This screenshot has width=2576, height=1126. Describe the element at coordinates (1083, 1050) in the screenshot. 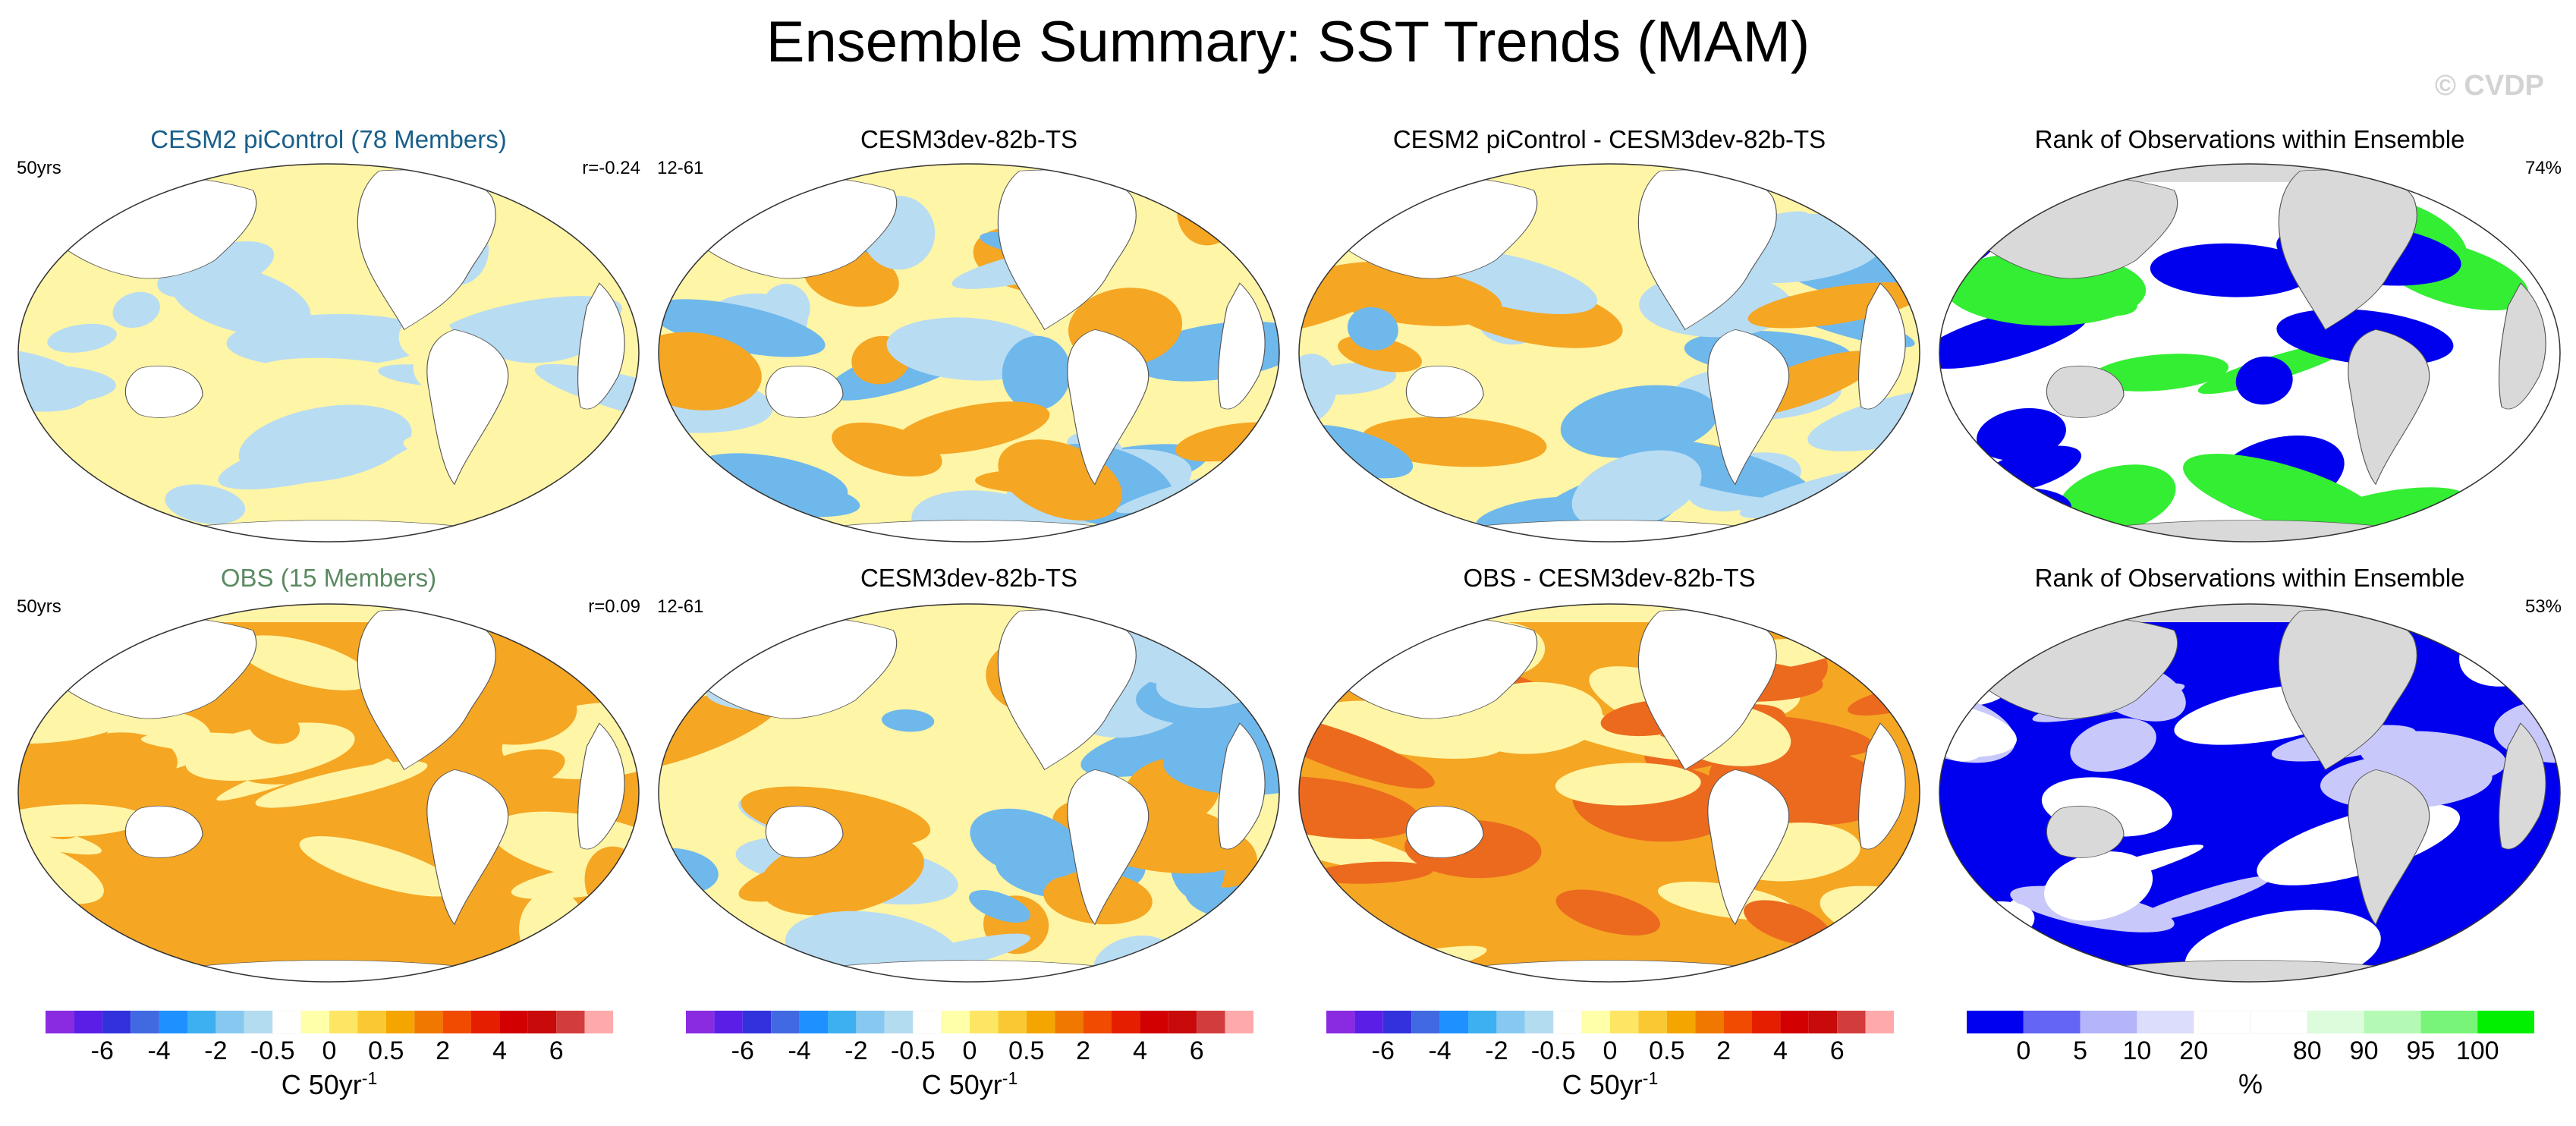

I see `colorbar-tick-label: 2` at that location.